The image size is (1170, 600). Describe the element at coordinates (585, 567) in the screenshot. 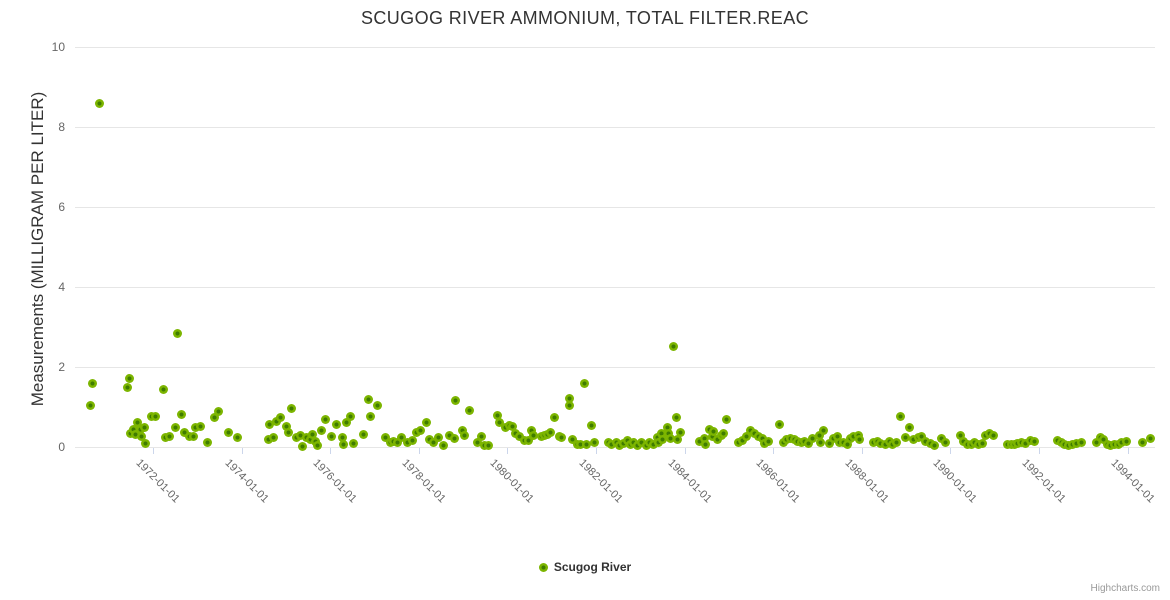

I see `legend: Scugog River` at that location.